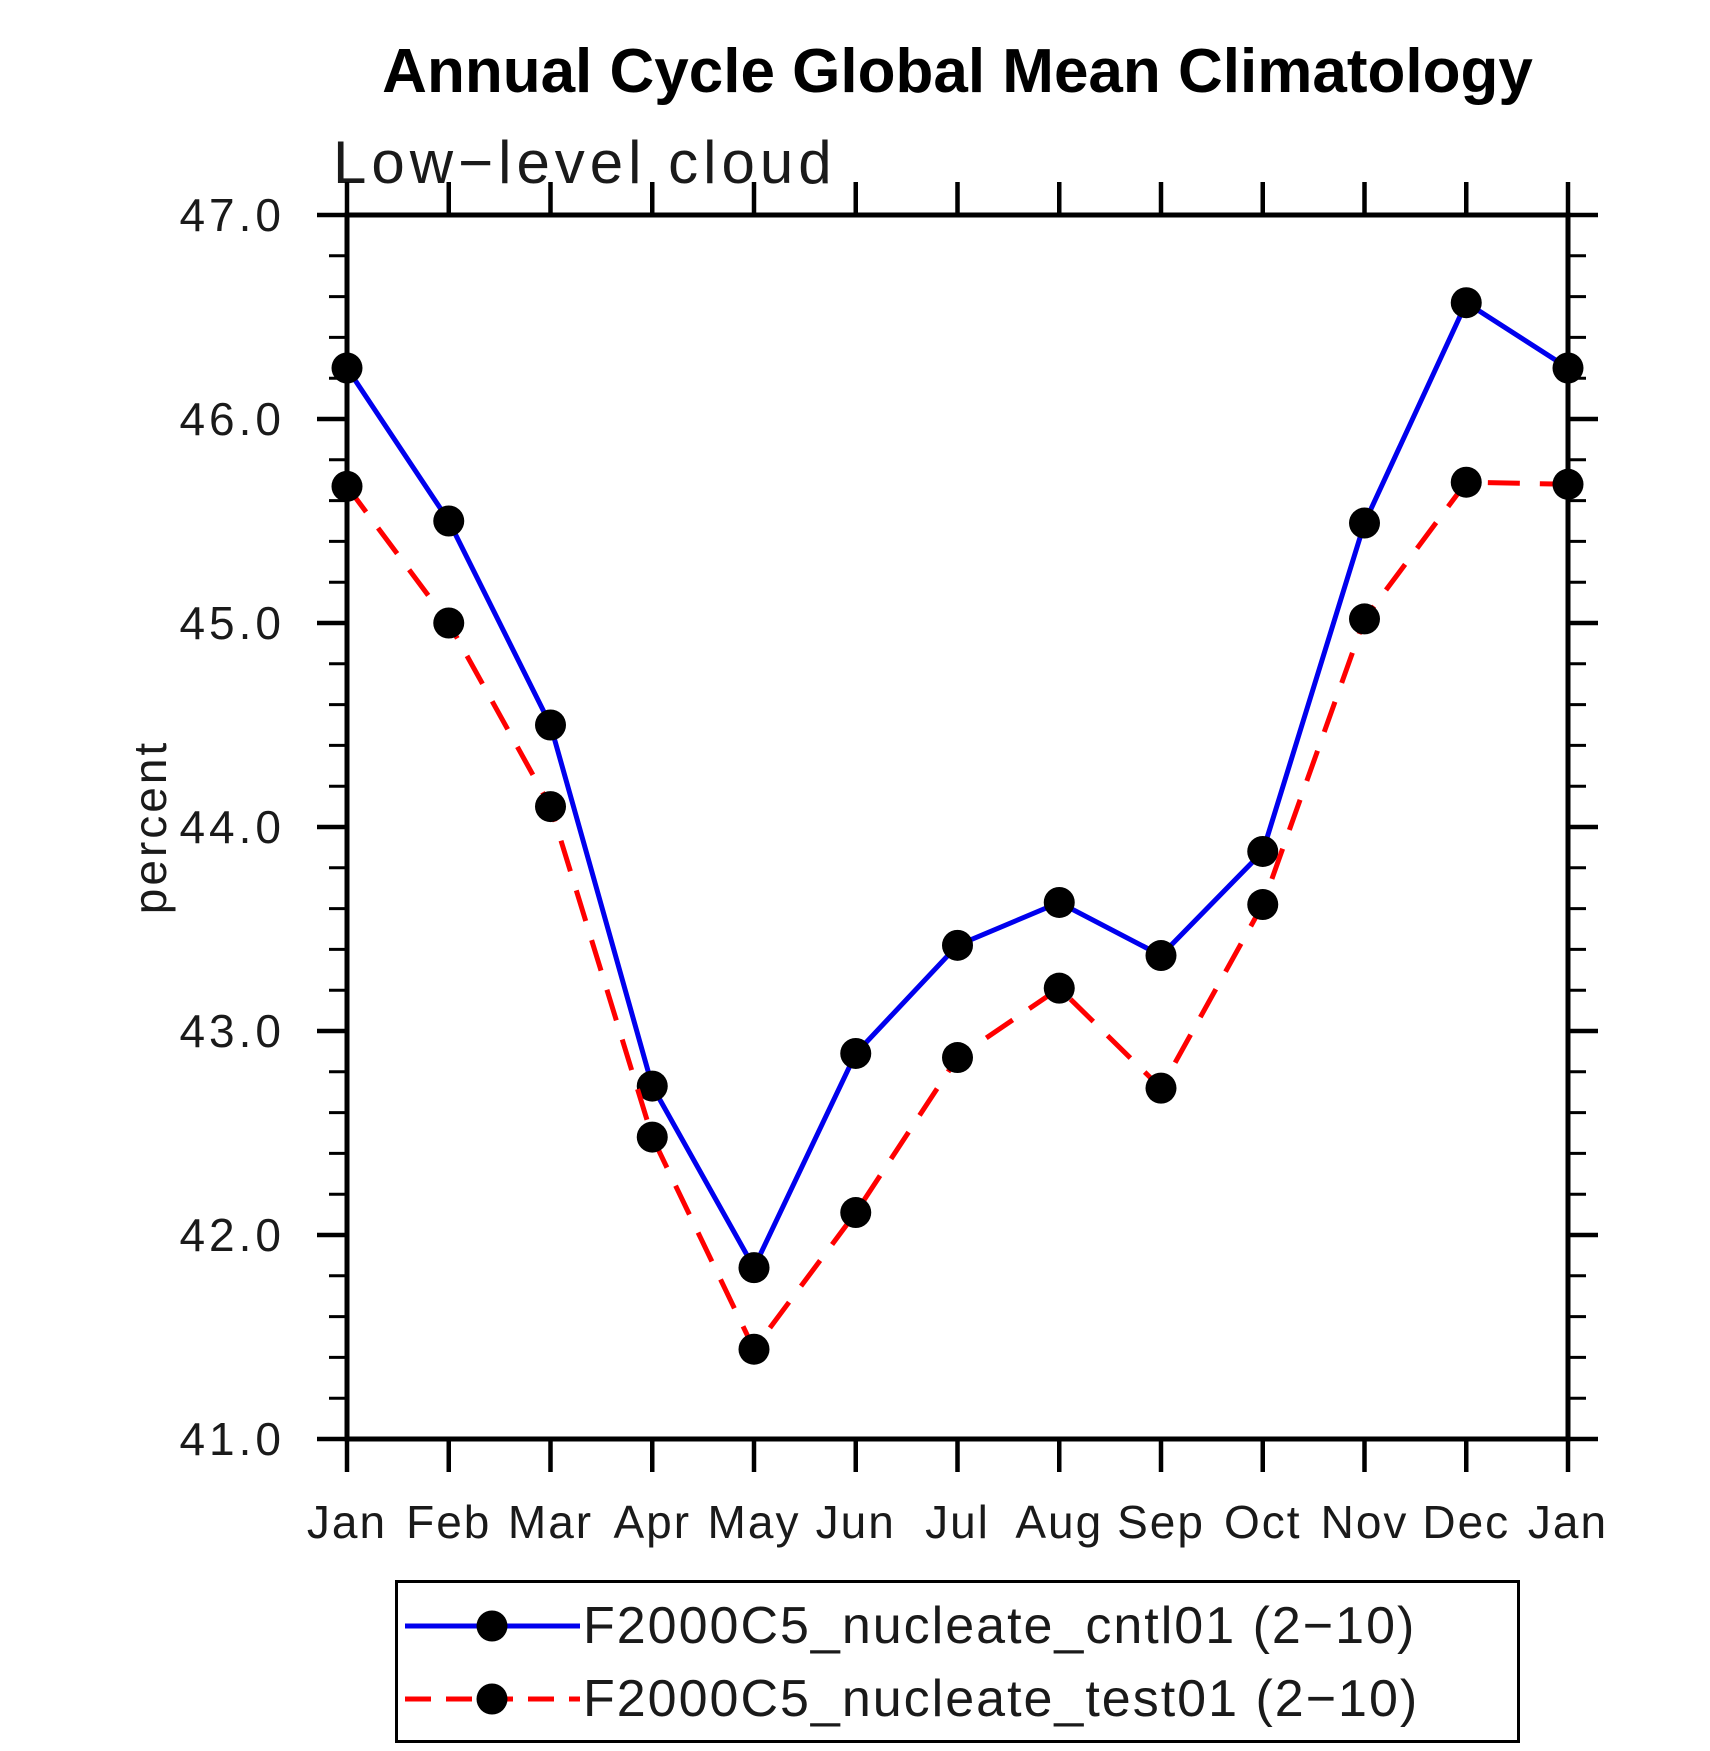 The width and height of the screenshot is (1710, 1751). What do you see at coordinates (1059, 1522) in the screenshot?
I see `x-tick-label: Aug` at bounding box center [1059, 1522].